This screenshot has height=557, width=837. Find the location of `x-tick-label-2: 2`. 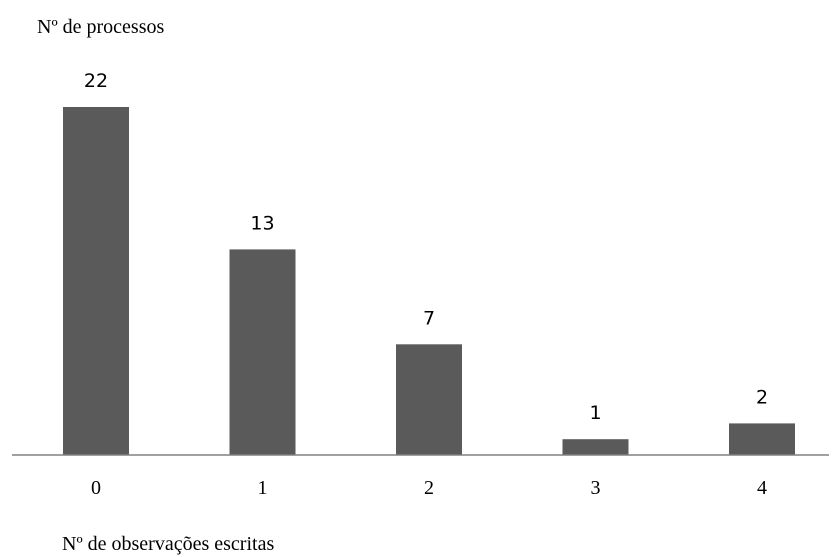

x-tick-label-2: 2 is located at coordinates (429, 488).